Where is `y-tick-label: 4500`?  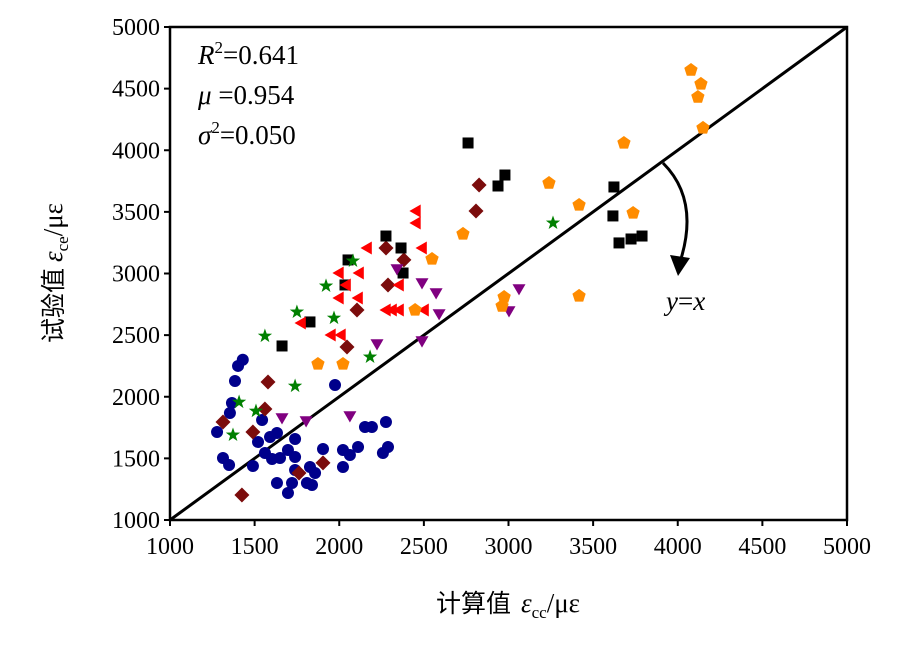 y-tick-label: 4500 is located at coordinates (136, 90).